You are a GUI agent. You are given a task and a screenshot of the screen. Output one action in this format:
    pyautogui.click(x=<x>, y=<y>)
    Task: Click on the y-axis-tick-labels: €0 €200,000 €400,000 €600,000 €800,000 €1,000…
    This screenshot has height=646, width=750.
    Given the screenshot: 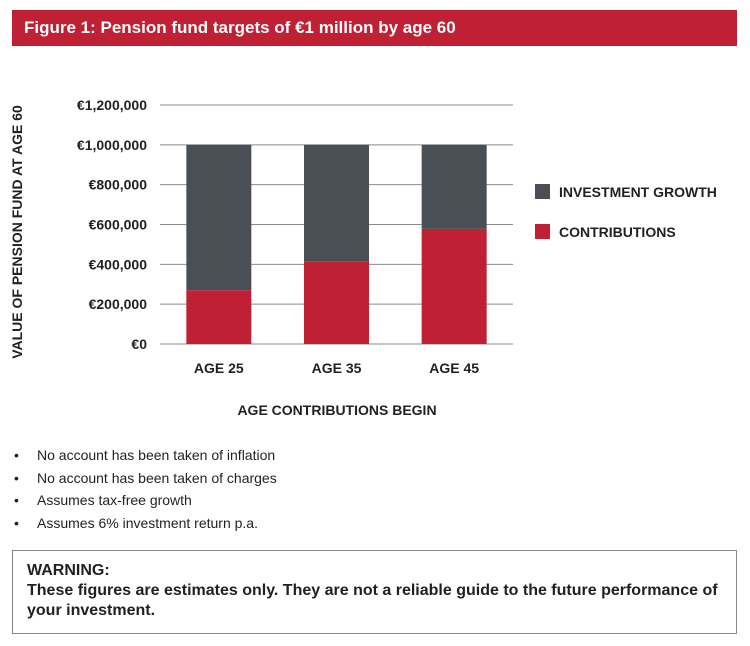 What is the action you would take?
    pyautogui.click(x=112, y=224)
    